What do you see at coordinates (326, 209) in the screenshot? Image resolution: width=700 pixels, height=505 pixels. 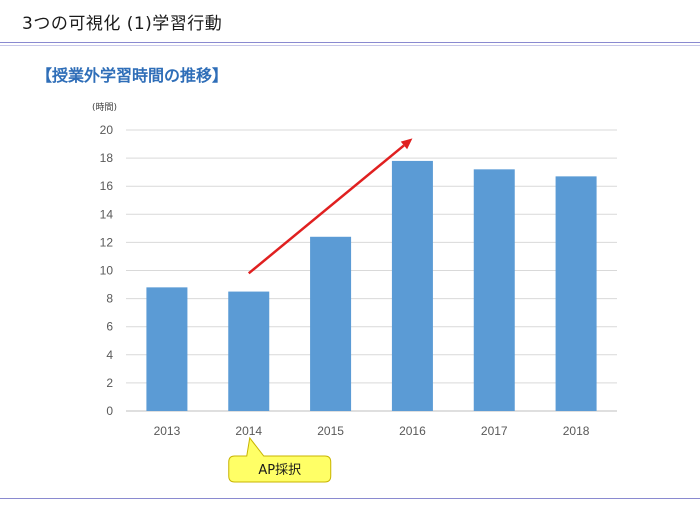 I see `trend-arrow-shaft` at bounding box center [326, 209].